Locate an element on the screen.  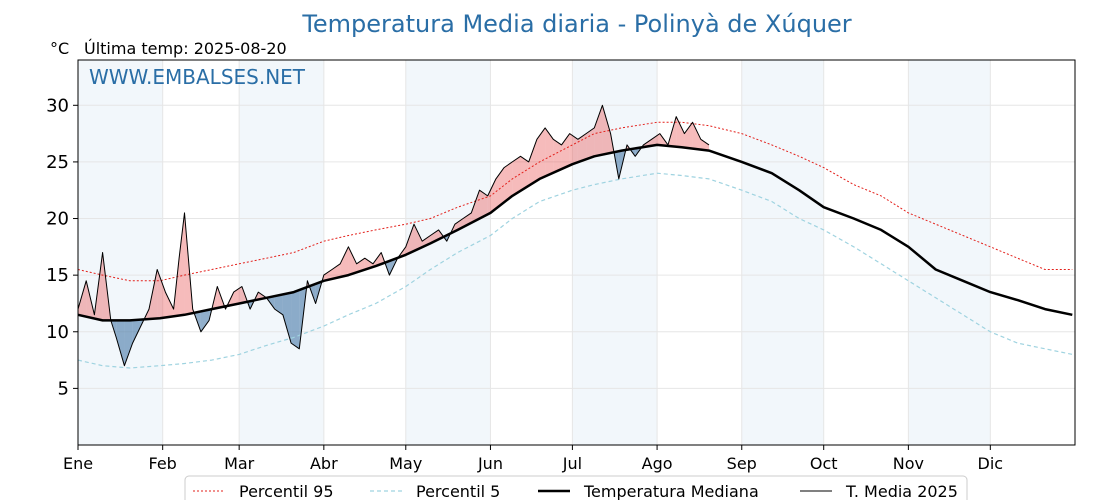
x-tick-label: Ene is located at coordinates (78, 463).